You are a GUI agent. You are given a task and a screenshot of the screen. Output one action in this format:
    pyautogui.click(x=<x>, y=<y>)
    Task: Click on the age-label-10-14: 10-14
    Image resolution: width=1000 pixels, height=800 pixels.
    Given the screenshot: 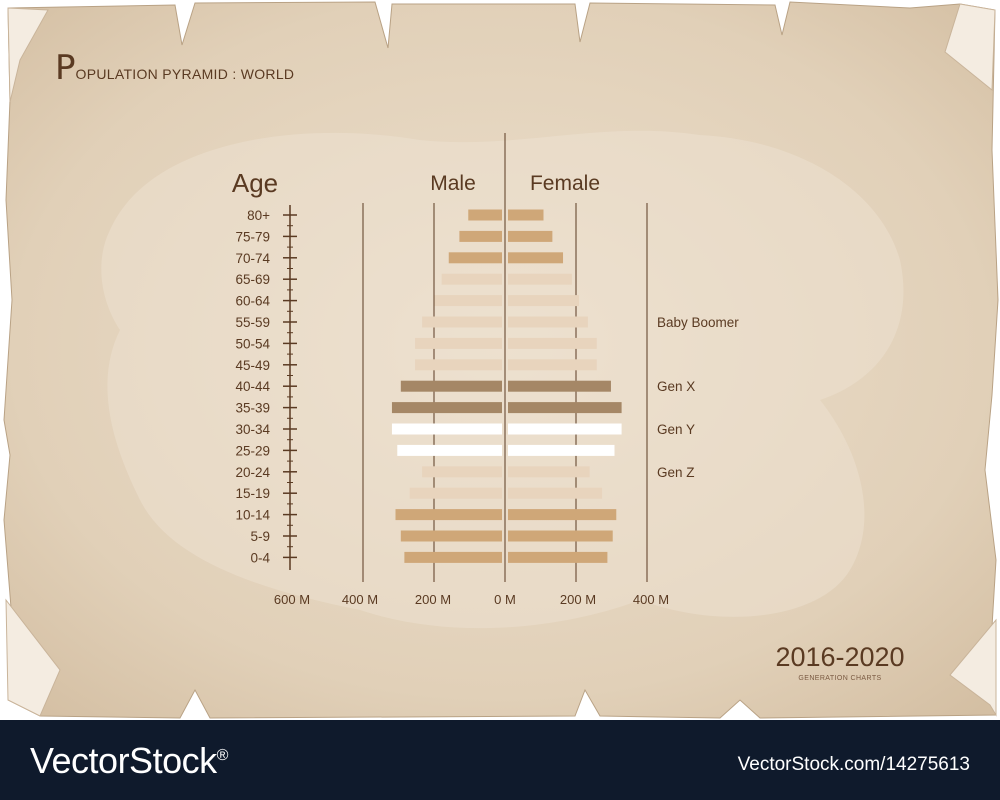 What is the action you would take?
    pyautogui.click(x=252, y=515)
    